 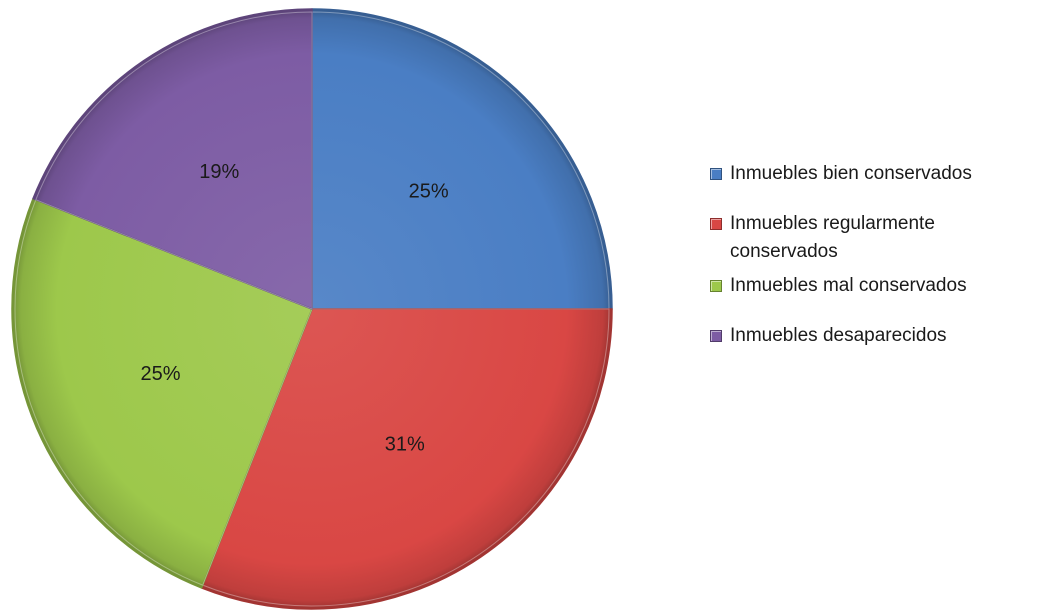 I want to click on slice-bien-conservados-bevel, so click(x=460, y=160).